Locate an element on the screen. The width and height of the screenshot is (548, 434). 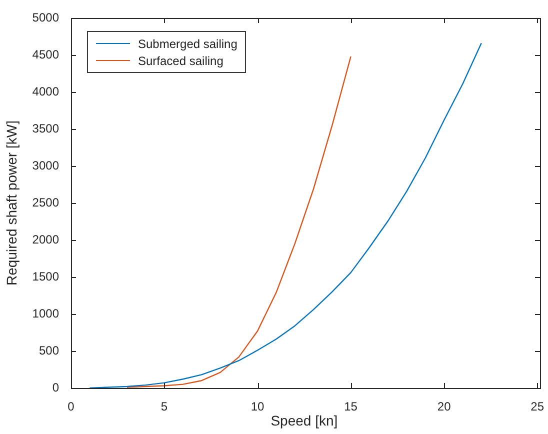
y-tick-label: 5000 is located at coordinates (46, 17).